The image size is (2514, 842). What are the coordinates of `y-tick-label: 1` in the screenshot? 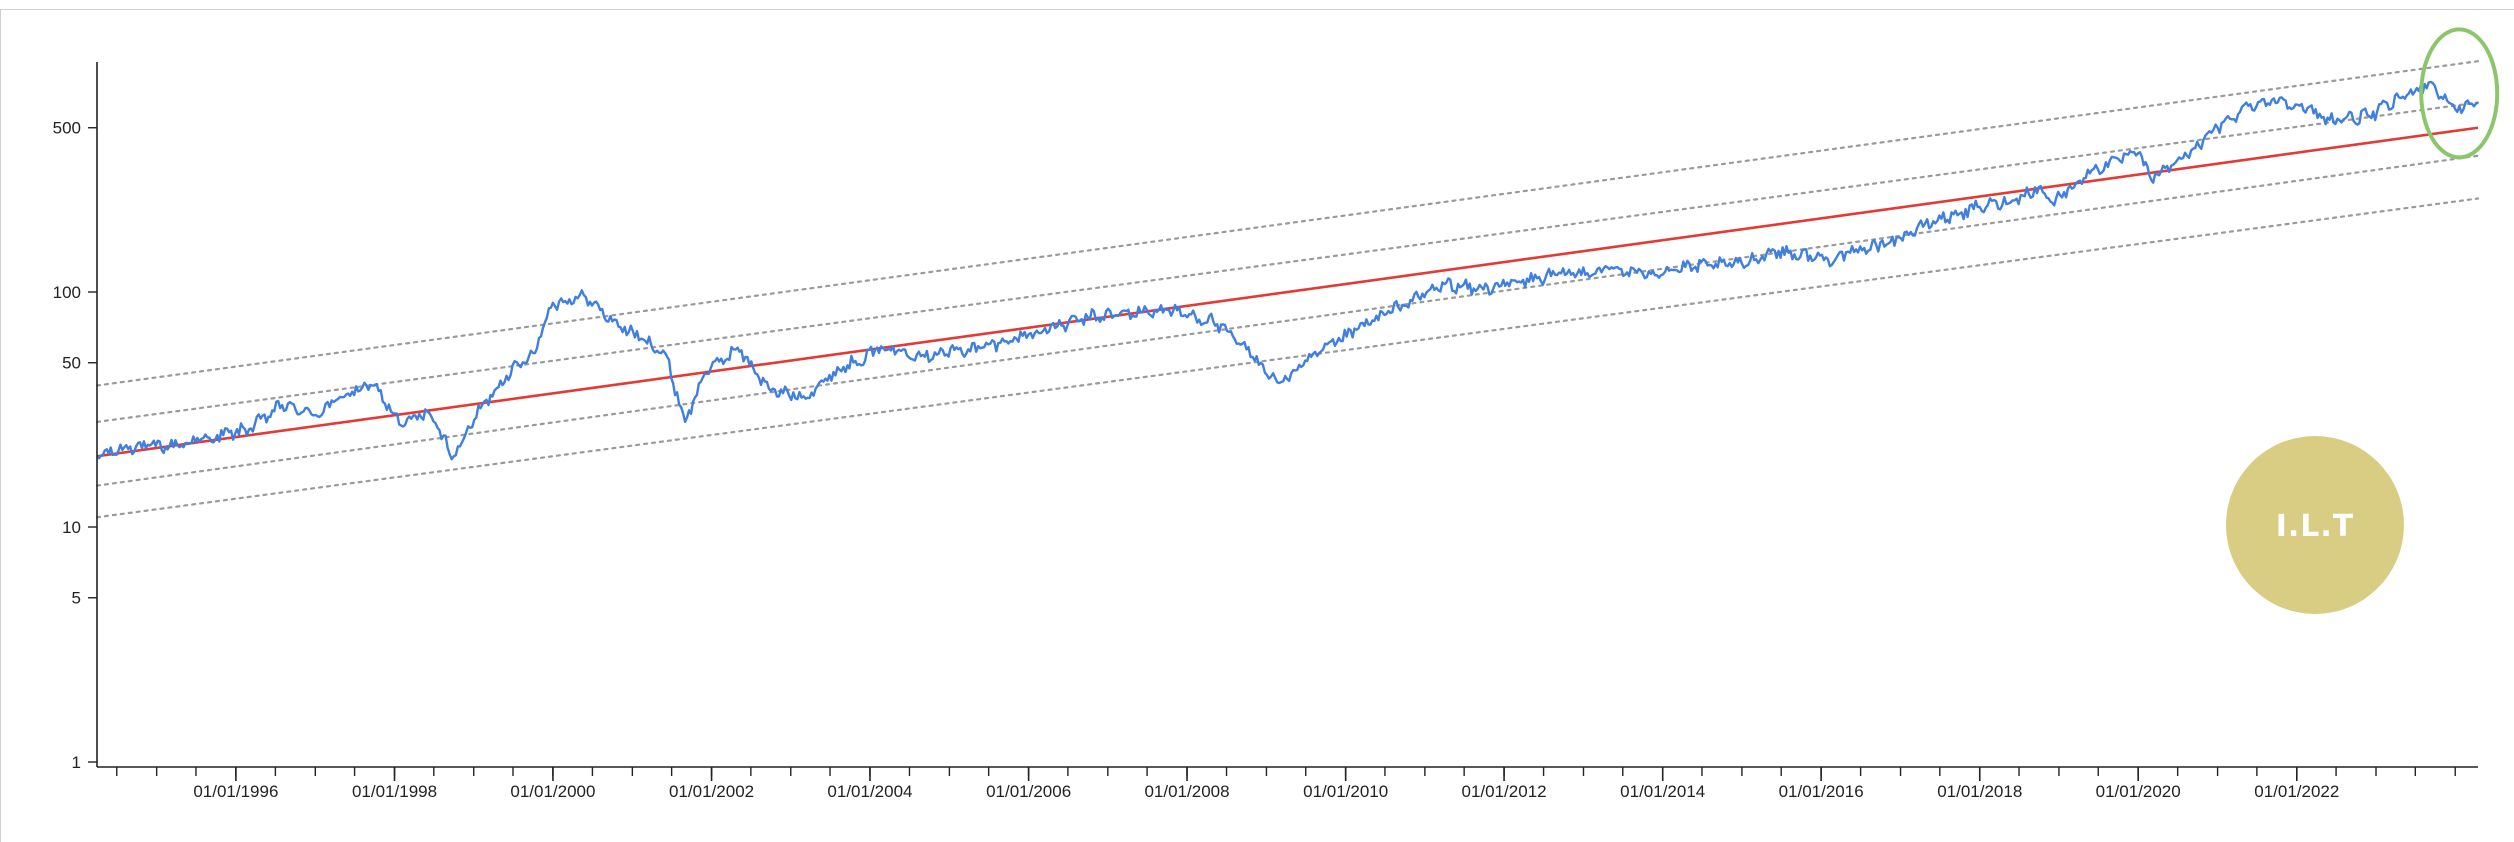 It's located at (76, 762).